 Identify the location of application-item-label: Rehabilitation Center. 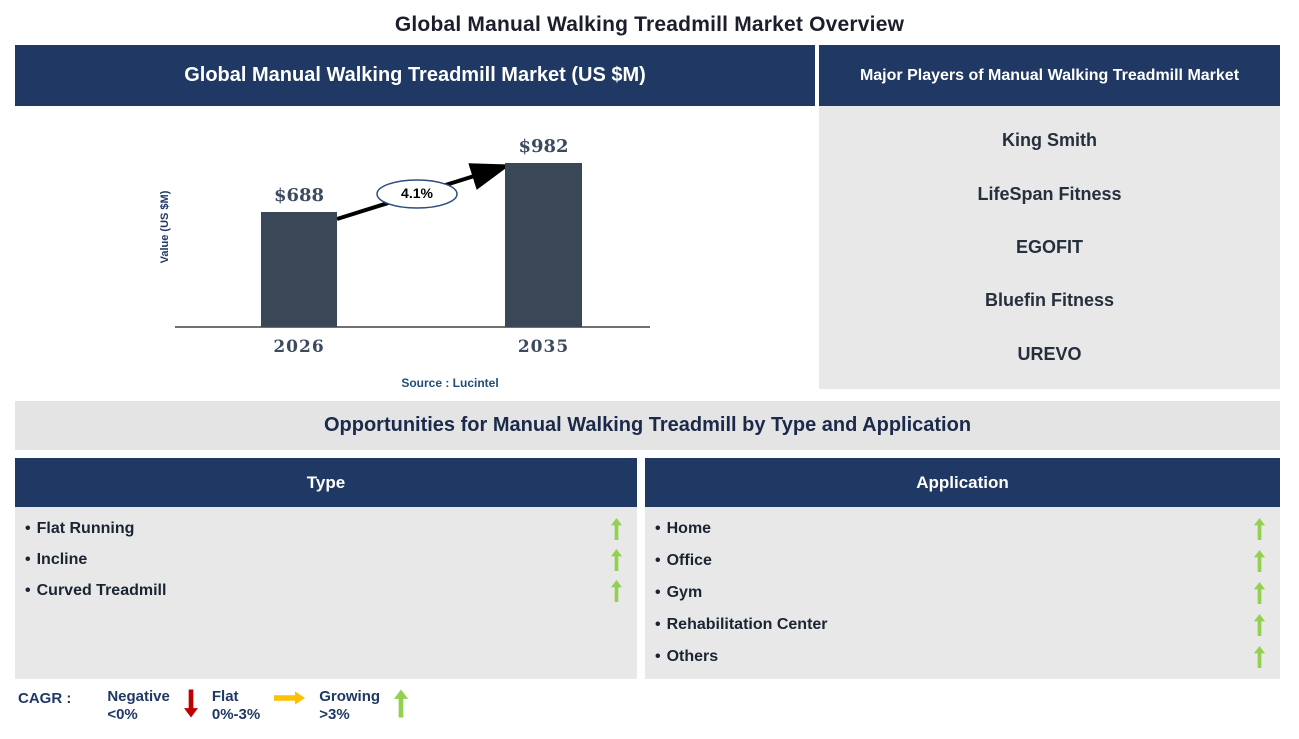
(747, 624).